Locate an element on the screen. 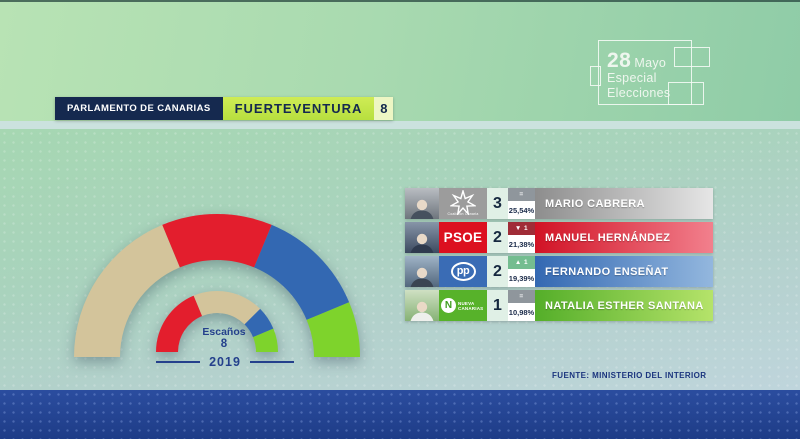  candidate-name: MANUEL HERNÁNDEZ is located at coordinates (624, 237).